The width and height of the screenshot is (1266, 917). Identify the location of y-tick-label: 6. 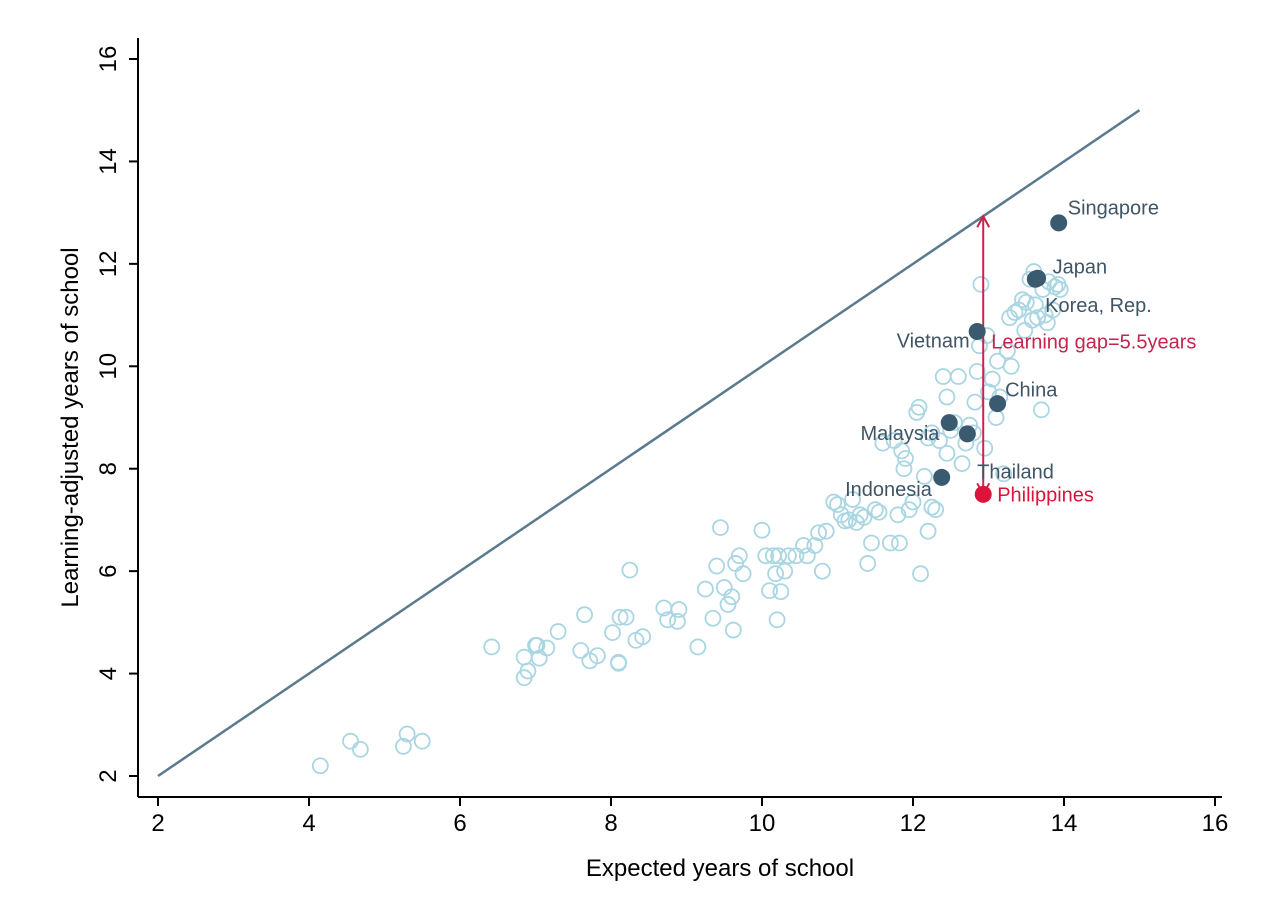
(108, 570).